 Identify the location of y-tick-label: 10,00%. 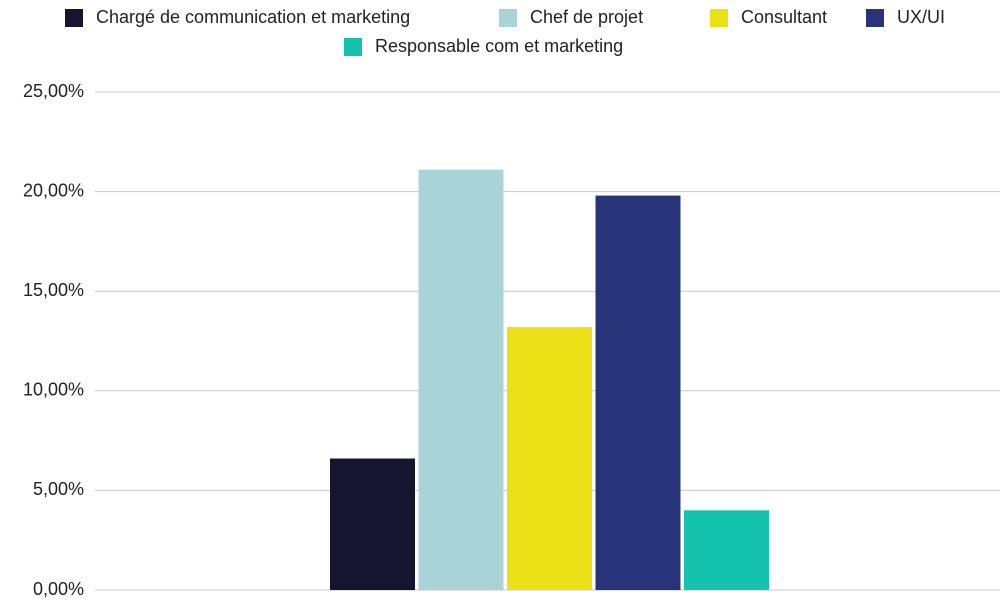
(53, 390).